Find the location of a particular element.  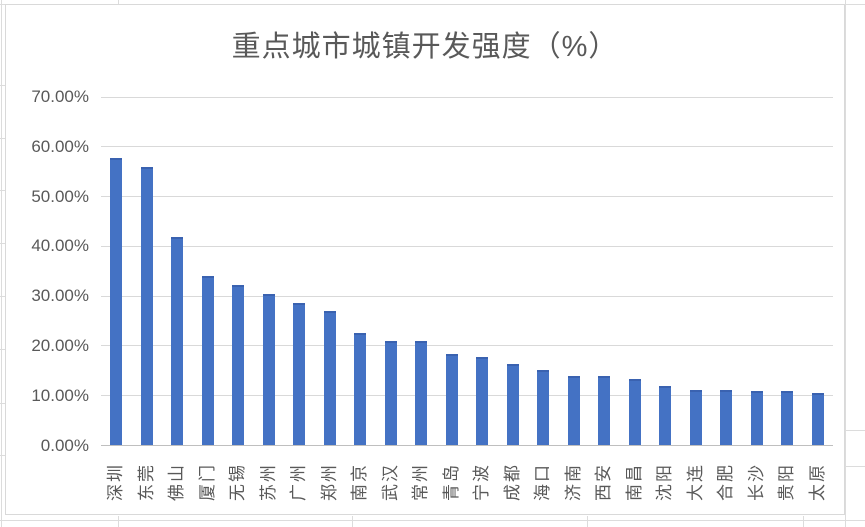

y-axis-tick-label: 40.00% is located at coordinates (60, 246).